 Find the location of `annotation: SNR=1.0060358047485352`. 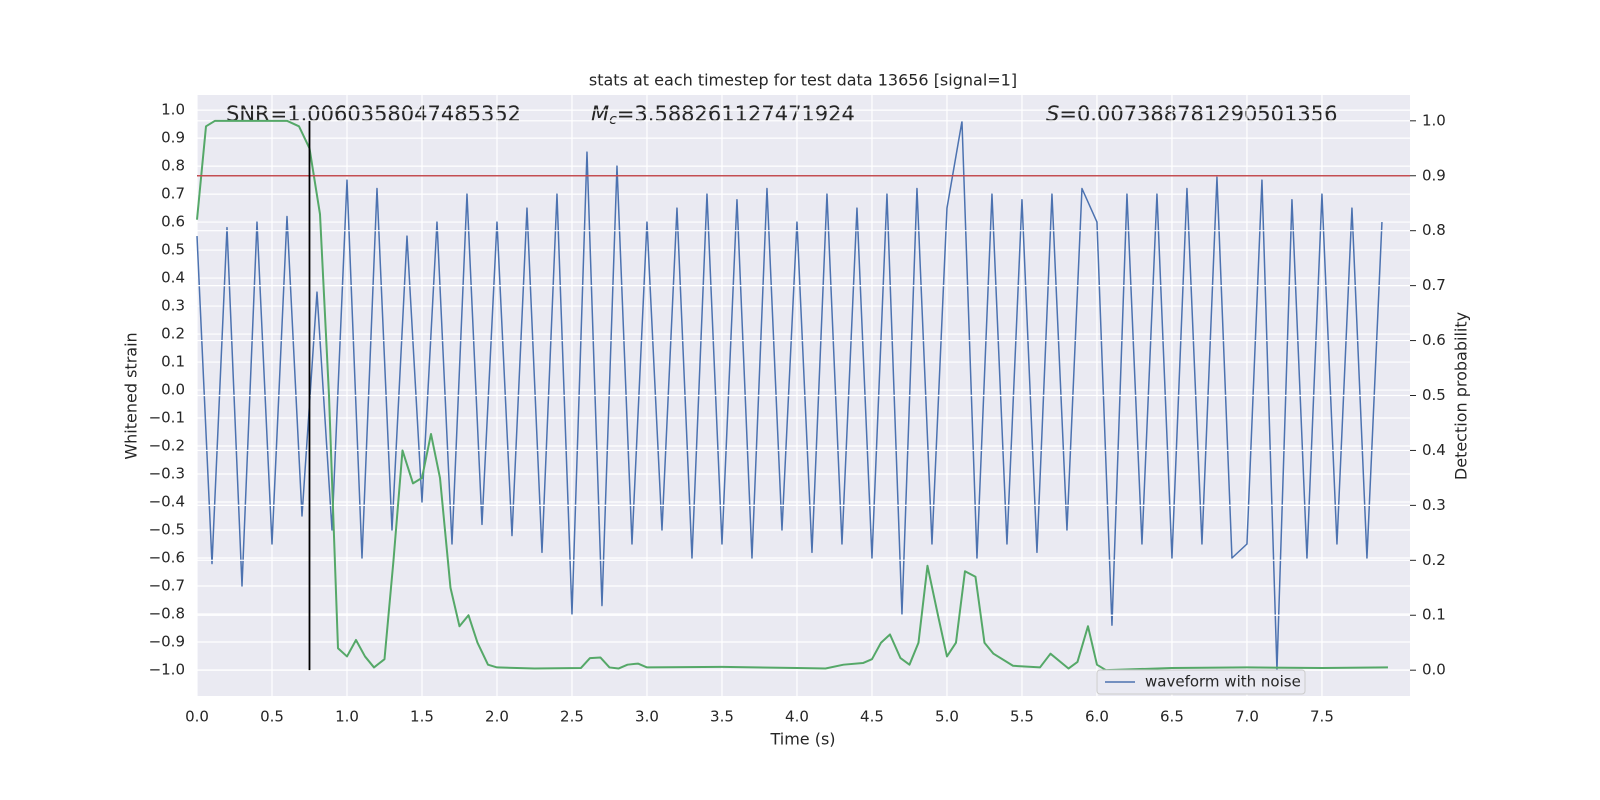

annotation: SNR=1.0060358047485352 is located at coordinates (373, 114).